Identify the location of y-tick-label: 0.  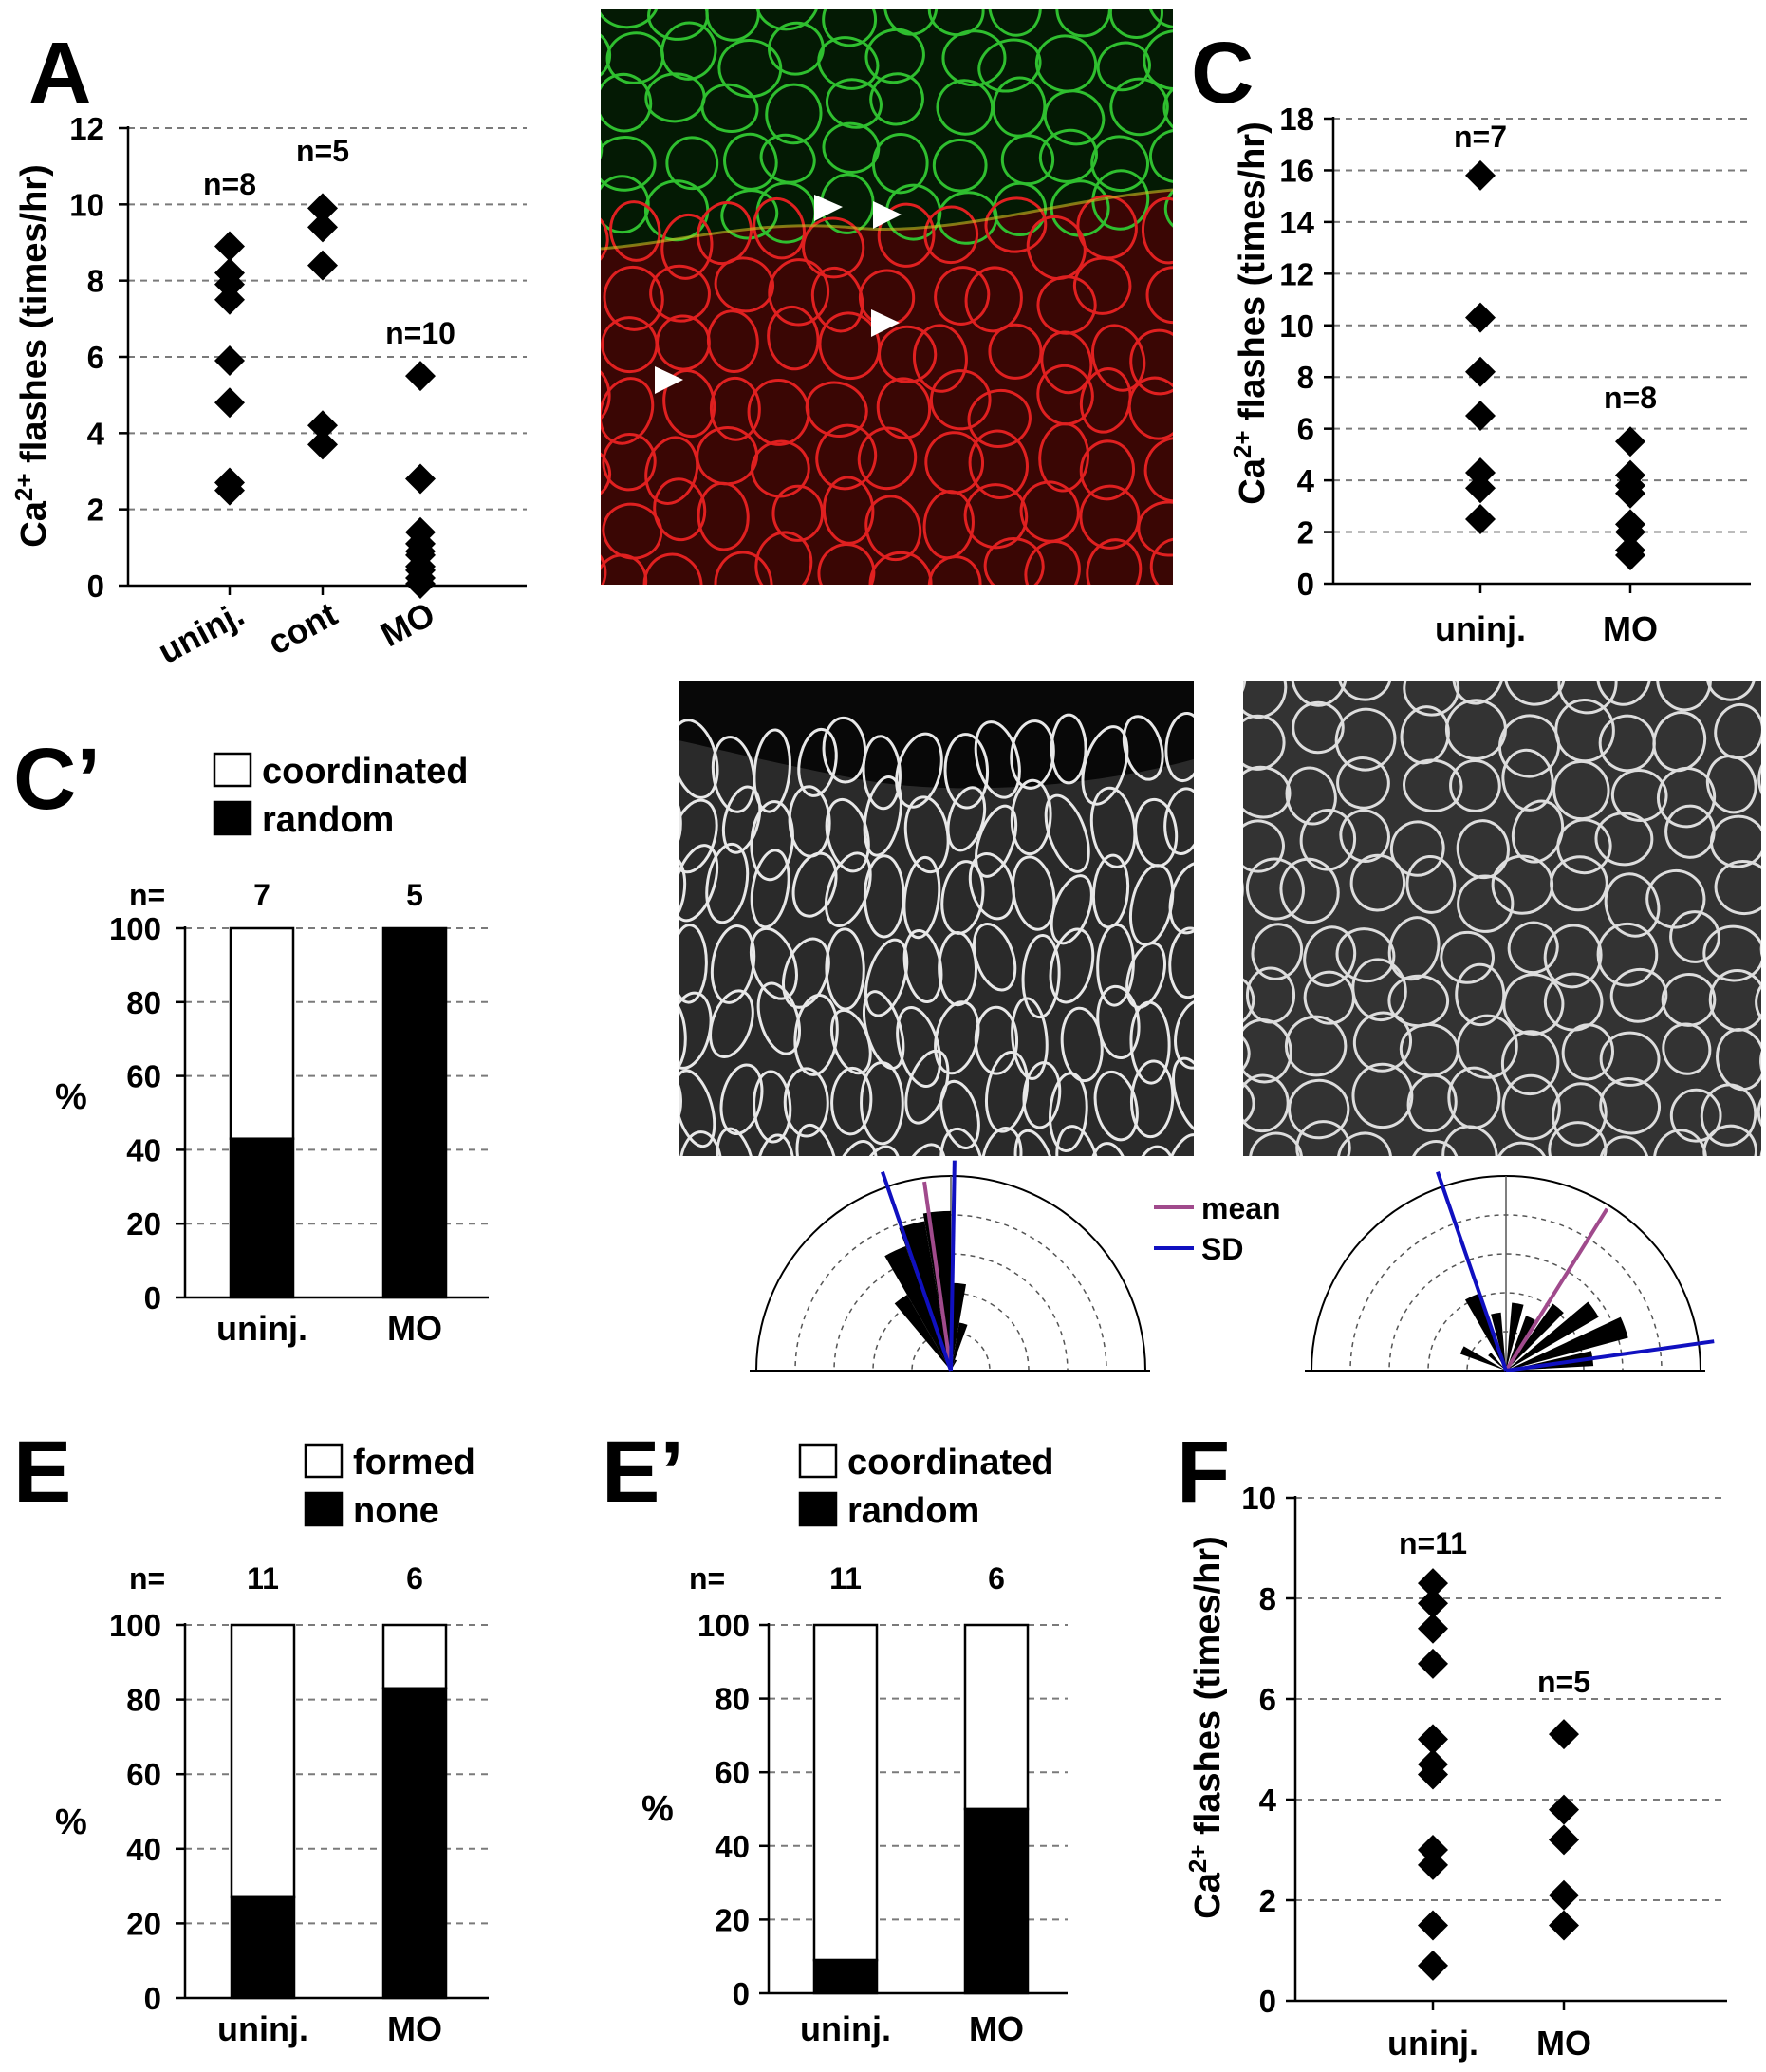
(96, 586).